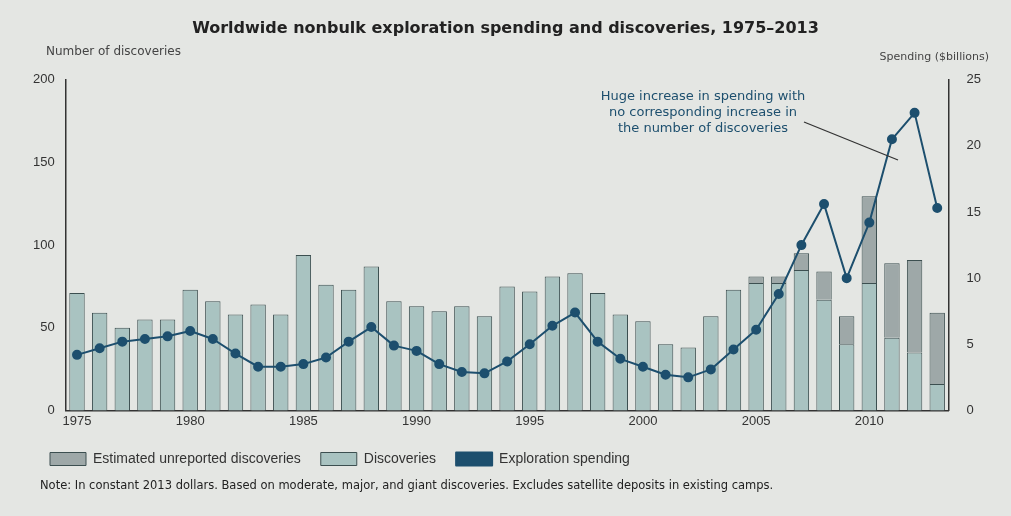 This screenshot has width=1011, height=516. I want to click on y2-tick-label: 25, so click(974, 79).